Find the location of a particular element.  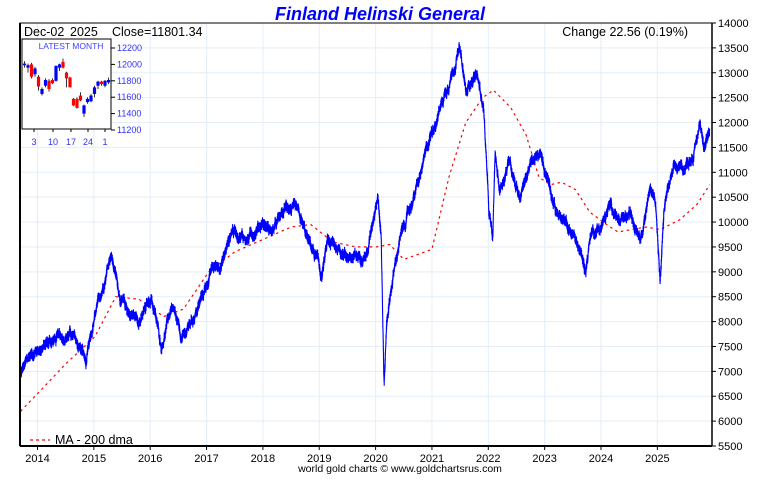

y-tick-label: 6500 is located at coordinates (730, 397).